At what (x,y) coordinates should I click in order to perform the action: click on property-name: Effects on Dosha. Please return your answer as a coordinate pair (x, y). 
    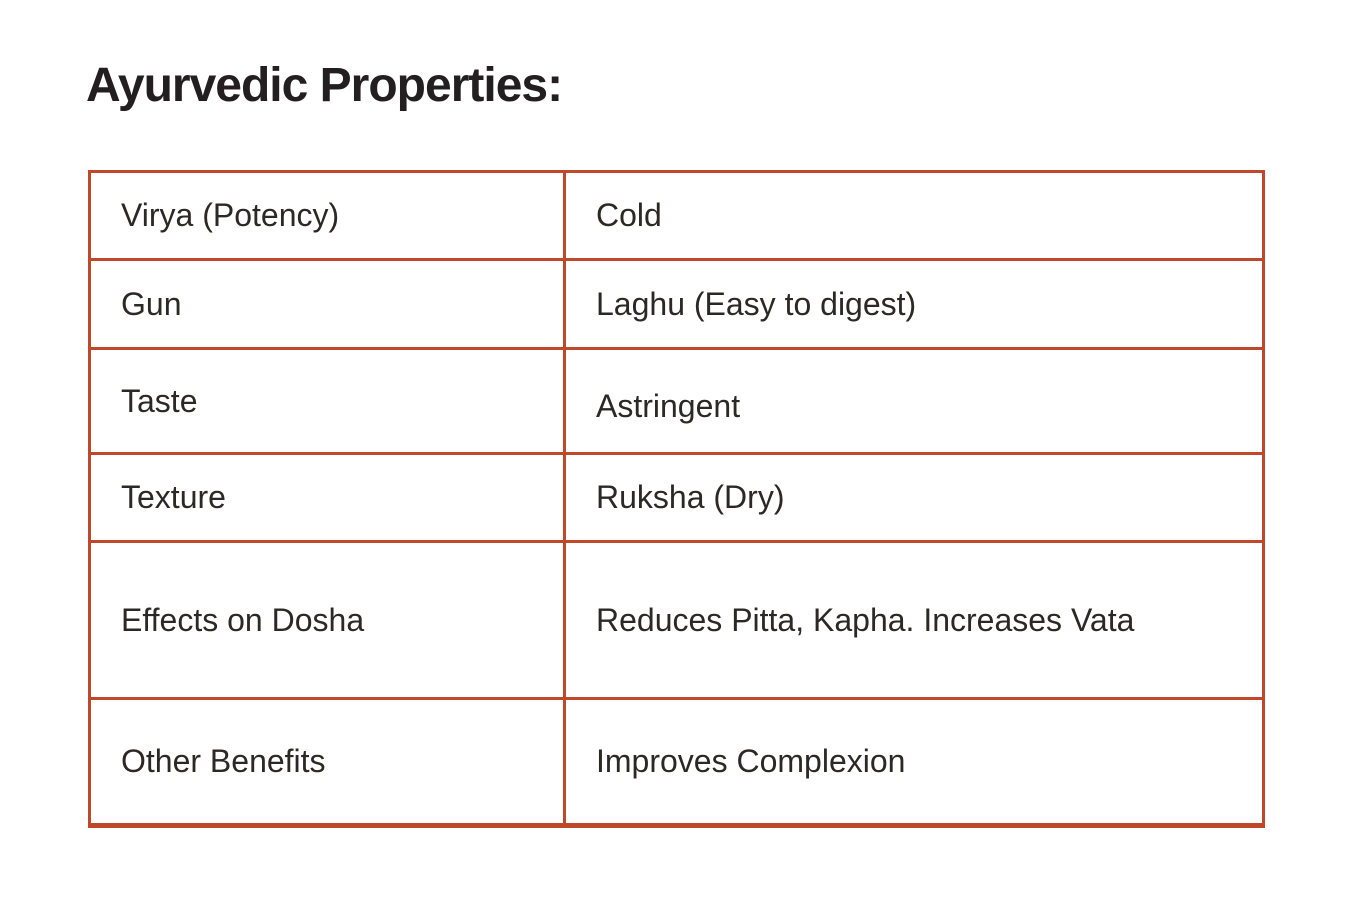
    Looking at the image, I should click on (243, 619).